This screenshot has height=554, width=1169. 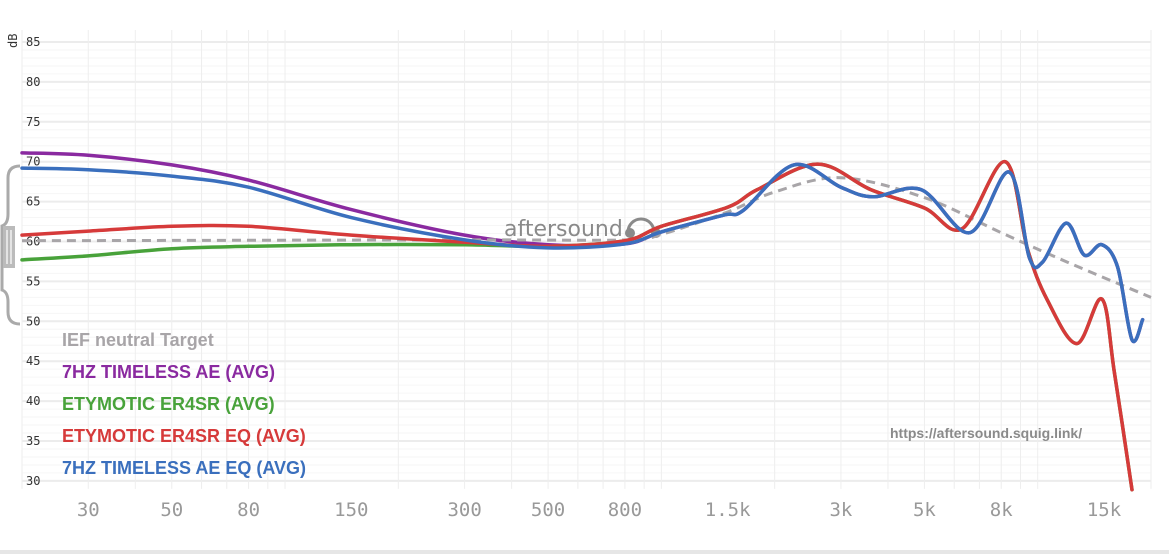 I want to click on watermark-logo: aftersound, so click(x=582, y=229).